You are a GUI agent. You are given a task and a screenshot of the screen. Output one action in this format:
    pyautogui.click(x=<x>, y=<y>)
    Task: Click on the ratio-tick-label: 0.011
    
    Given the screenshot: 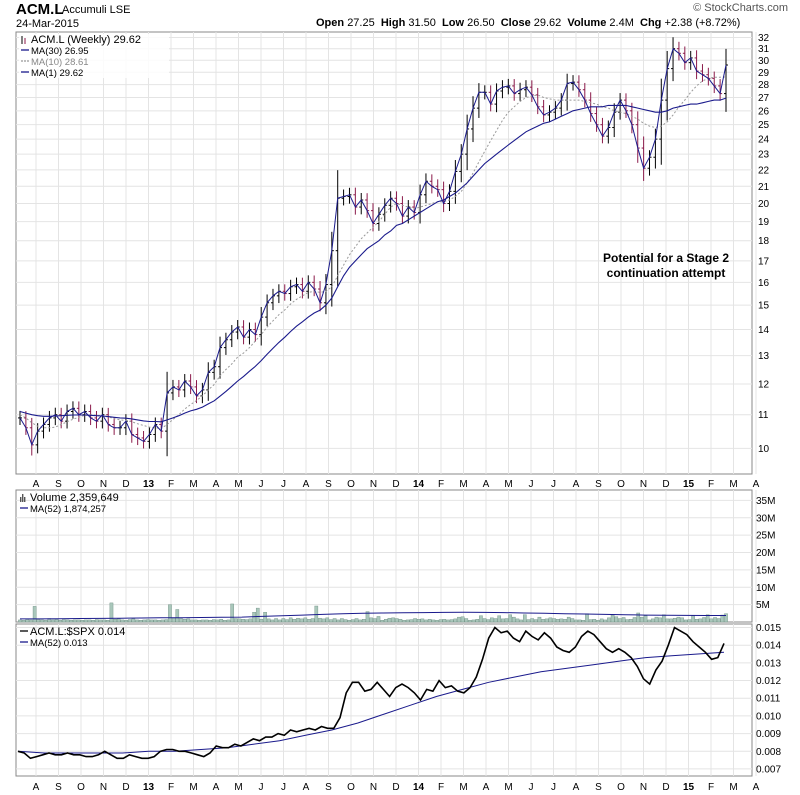 What is the action you would take?
    pyautogui.click(x=768, y=699)
    